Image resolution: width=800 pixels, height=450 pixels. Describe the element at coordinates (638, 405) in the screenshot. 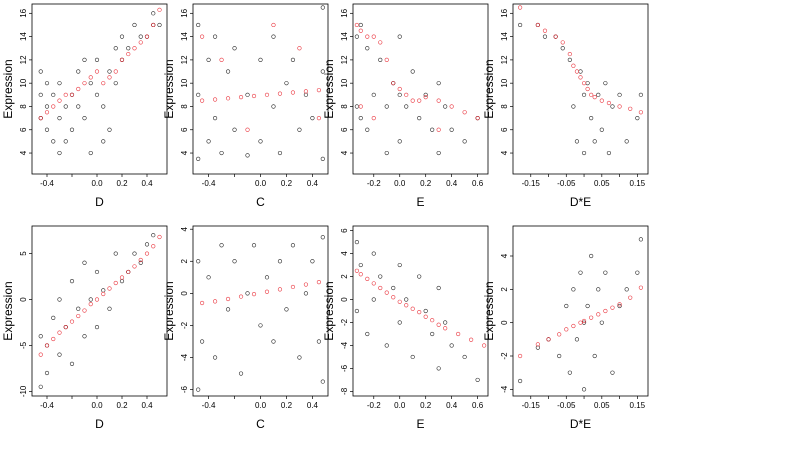

I see `x-tick-label: 0.15` at that location.